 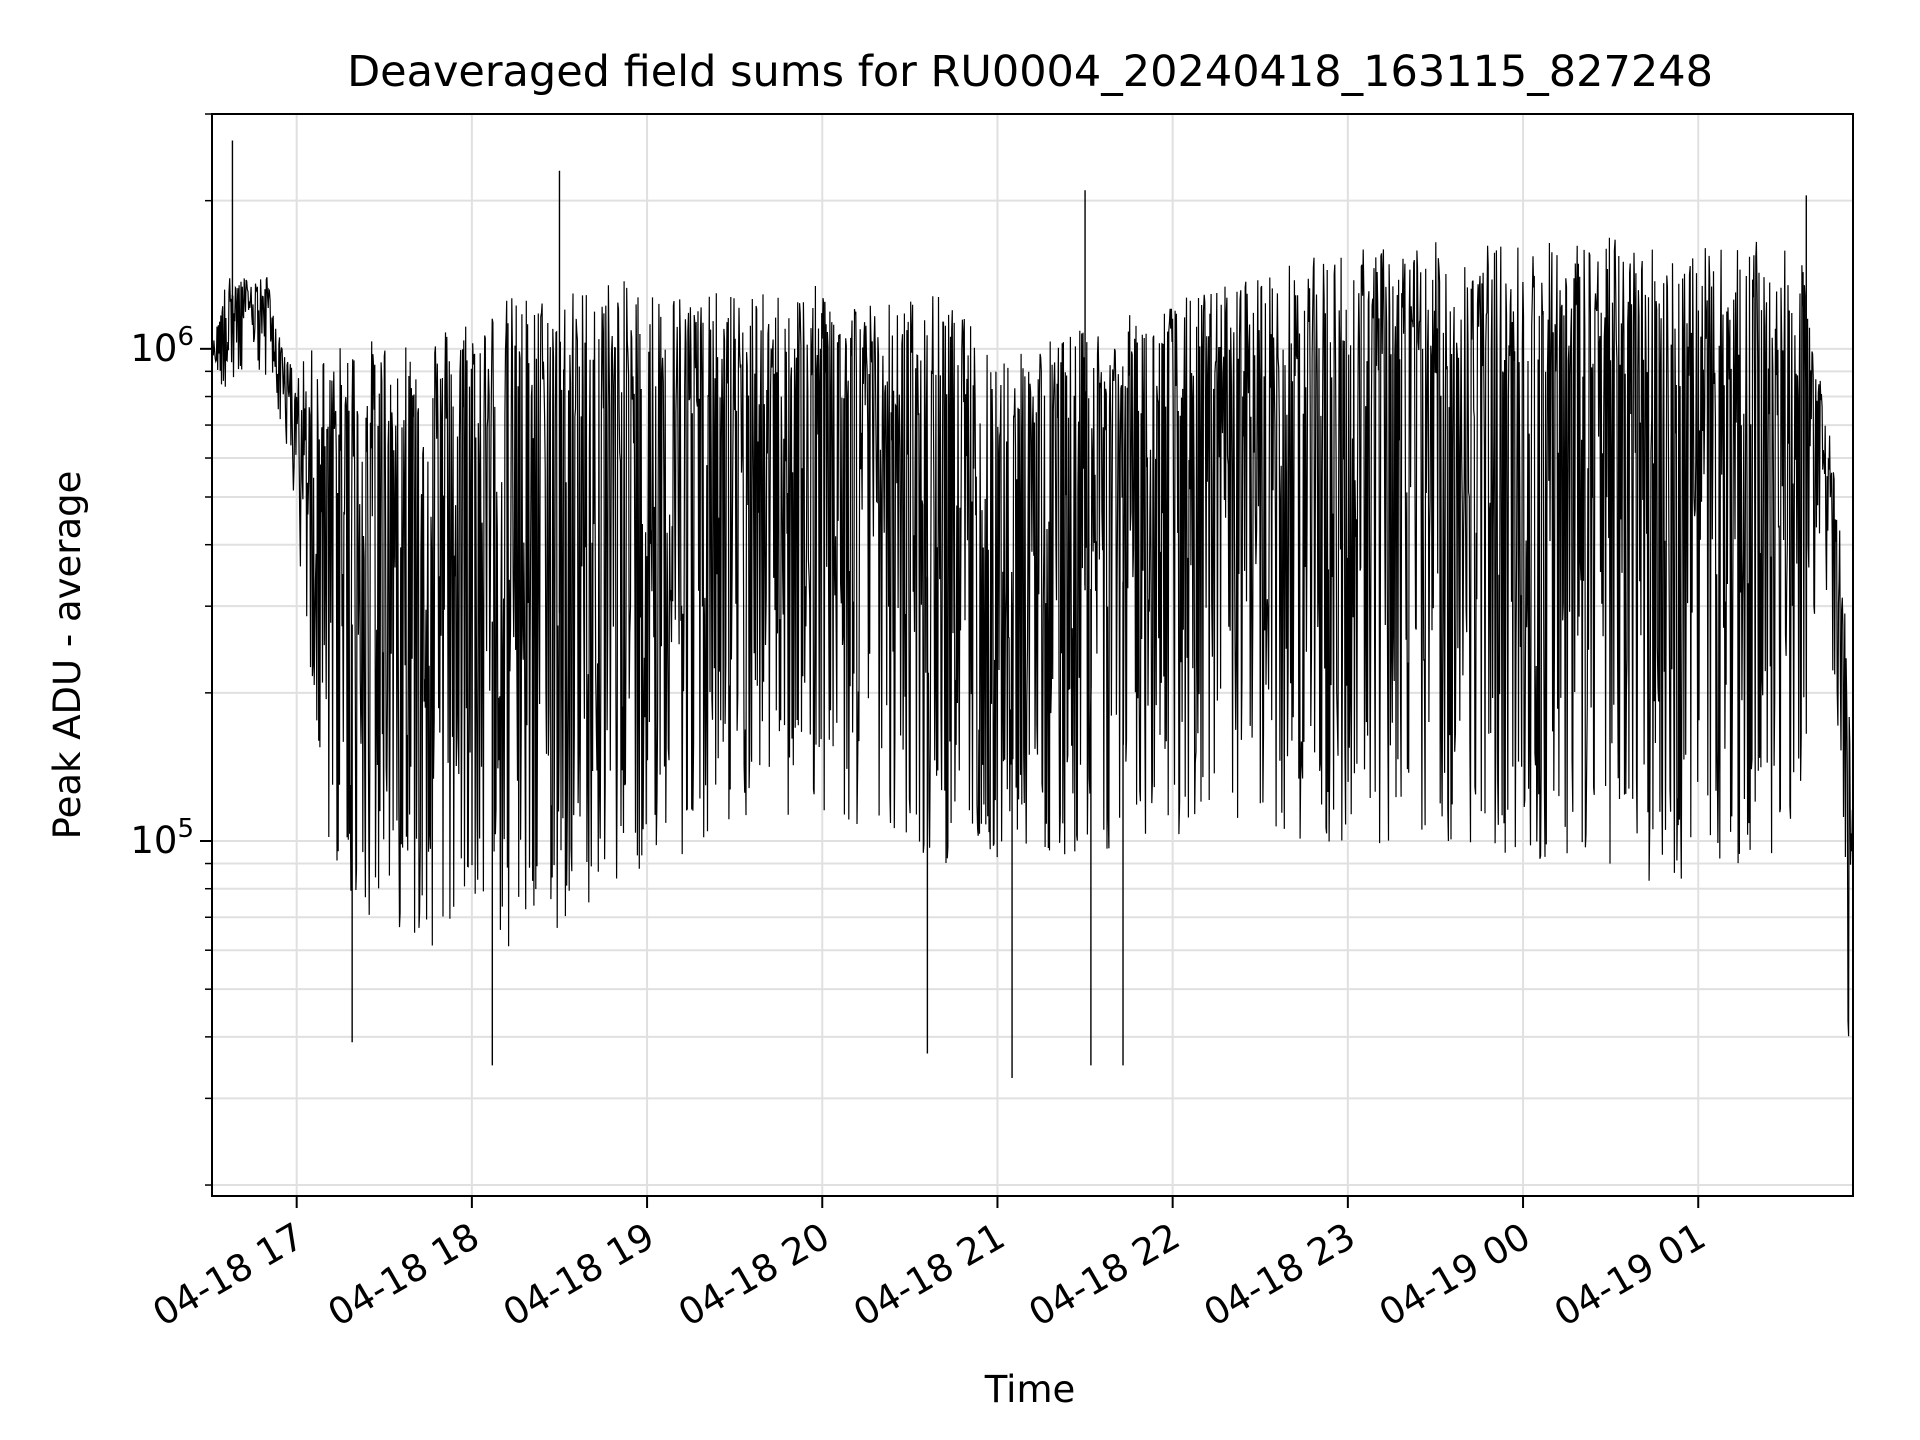 I want to click on y-axis: 105 106, so click(x=171, y=649).